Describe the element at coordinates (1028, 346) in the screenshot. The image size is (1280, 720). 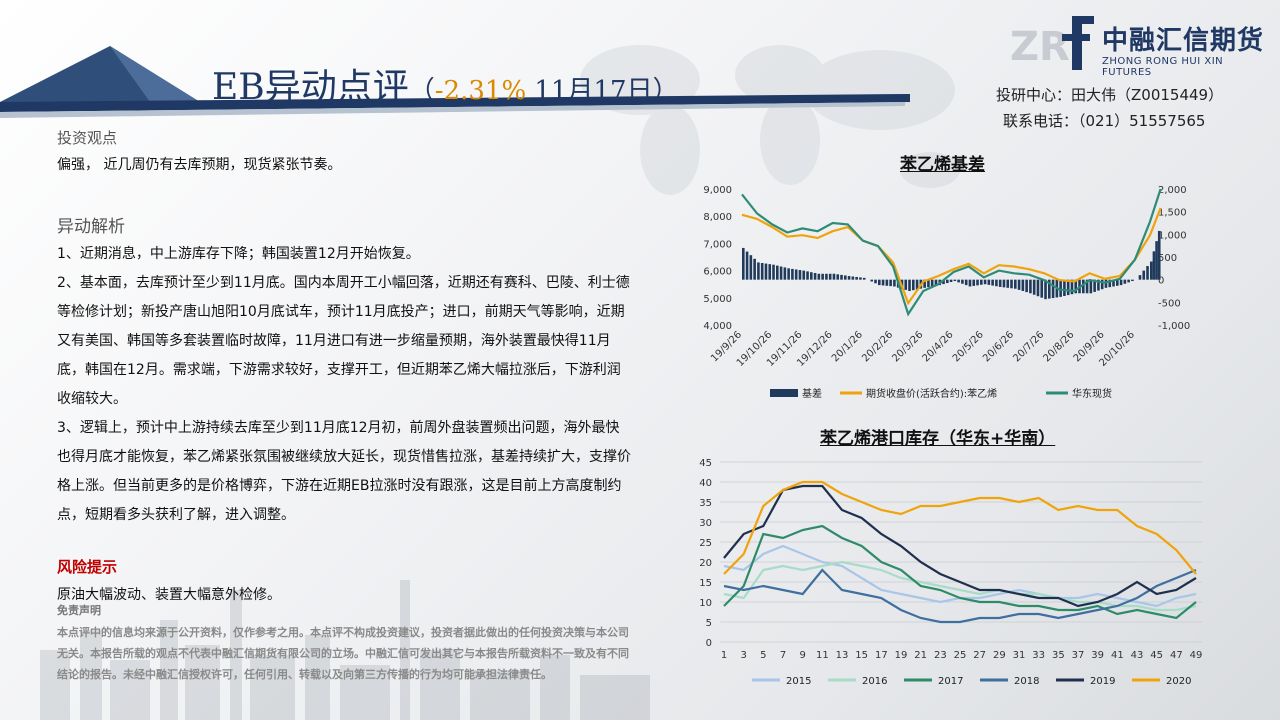
I see `x-tick-label: 20/7/26` at that location.